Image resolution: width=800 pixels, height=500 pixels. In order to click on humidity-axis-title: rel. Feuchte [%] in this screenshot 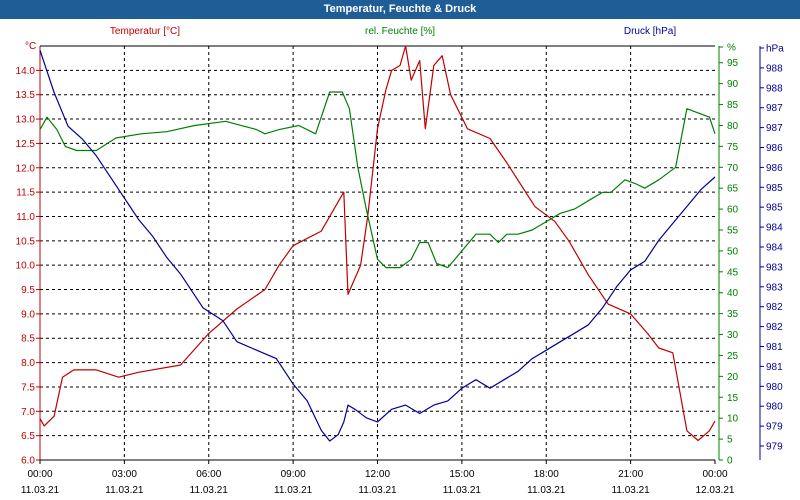, I will do `click(400, 31)`.